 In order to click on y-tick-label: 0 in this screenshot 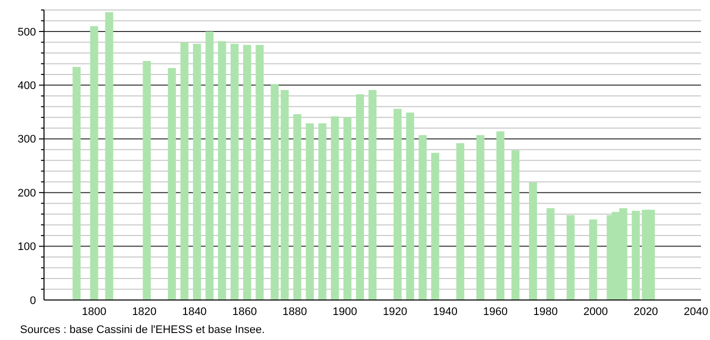, I will do `click(33, 300)`.